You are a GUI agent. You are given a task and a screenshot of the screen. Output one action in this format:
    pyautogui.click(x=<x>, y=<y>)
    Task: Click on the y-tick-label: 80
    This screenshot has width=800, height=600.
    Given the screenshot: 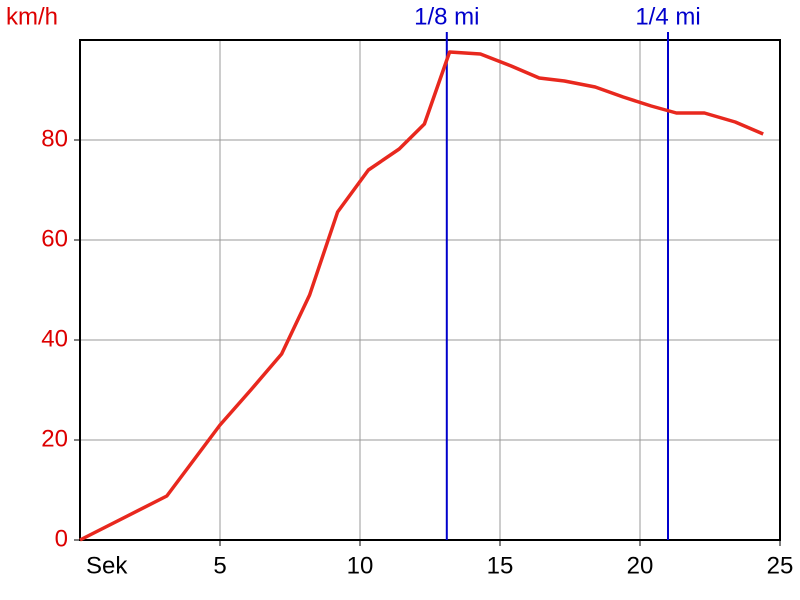 What is the action you would take?
    pyautogui.click(x=54, y=138)
    